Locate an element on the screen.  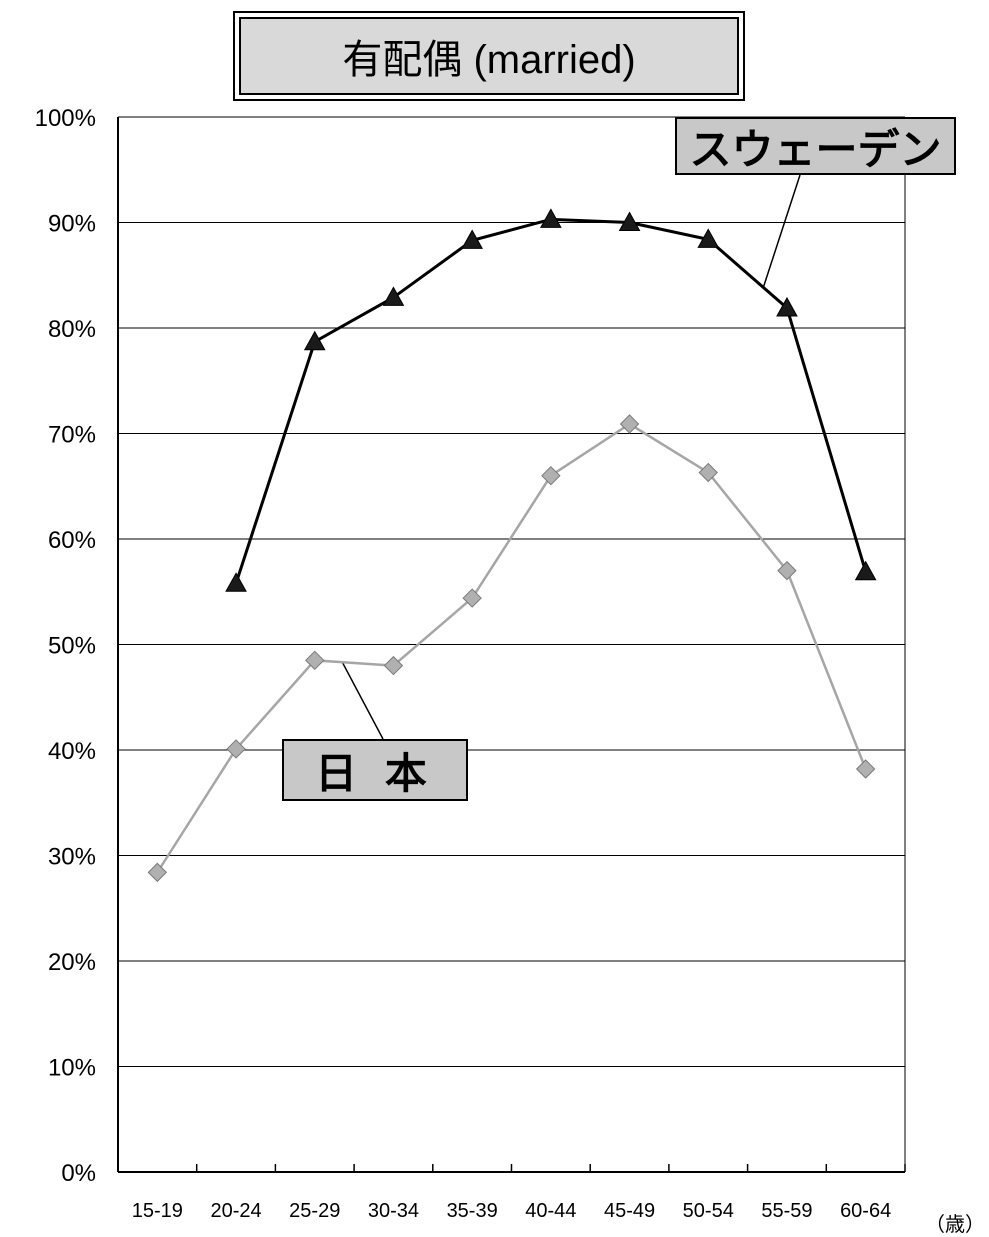
y-tick-label: 30% is located at coordinates (72, 857).